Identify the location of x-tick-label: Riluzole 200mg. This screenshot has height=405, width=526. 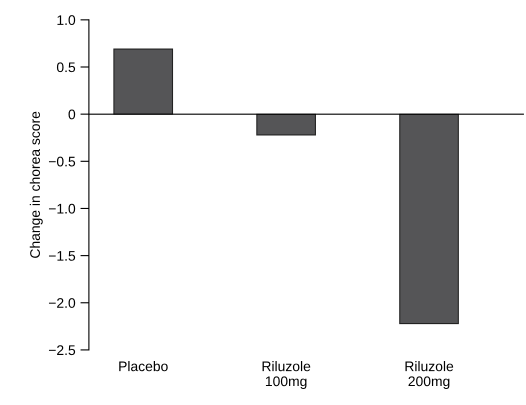
(429, 375).